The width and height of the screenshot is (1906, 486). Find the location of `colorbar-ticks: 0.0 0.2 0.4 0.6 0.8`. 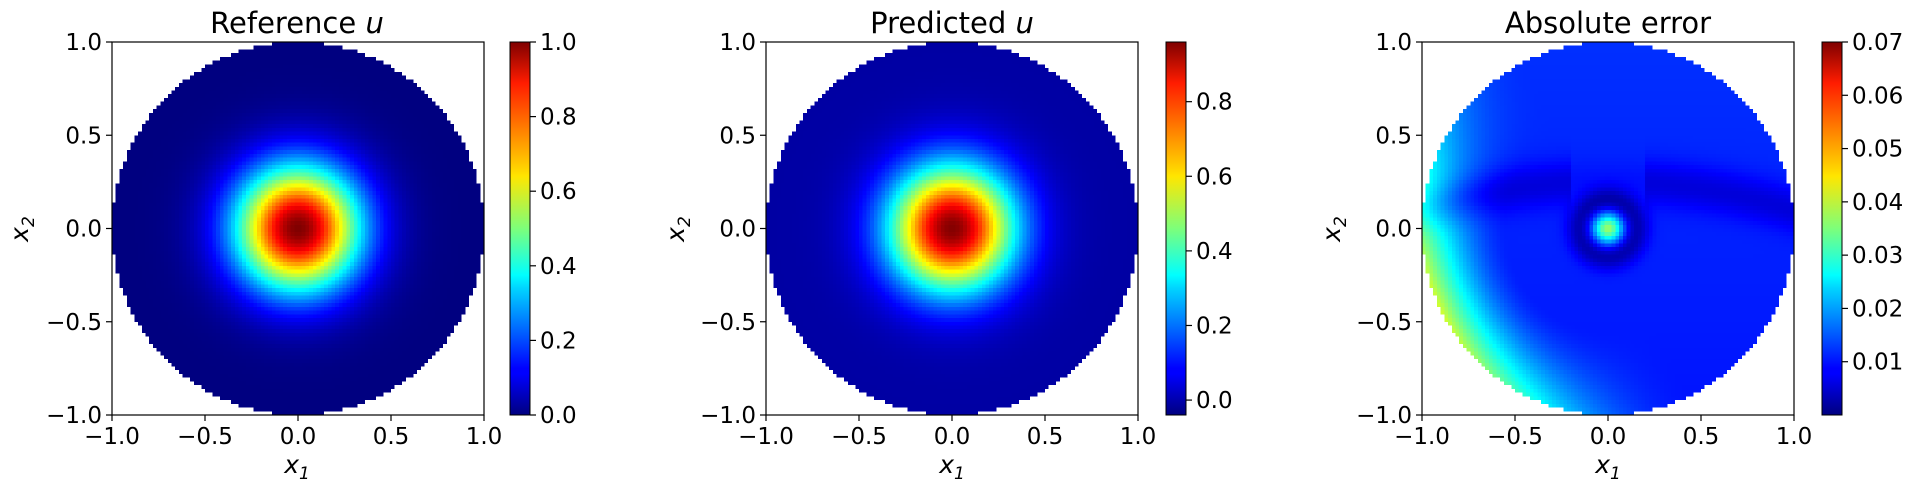

colorbar-ticks: 0.0 0.2 0.4 0.6 0.8 is located at coordinates (1209, 252).